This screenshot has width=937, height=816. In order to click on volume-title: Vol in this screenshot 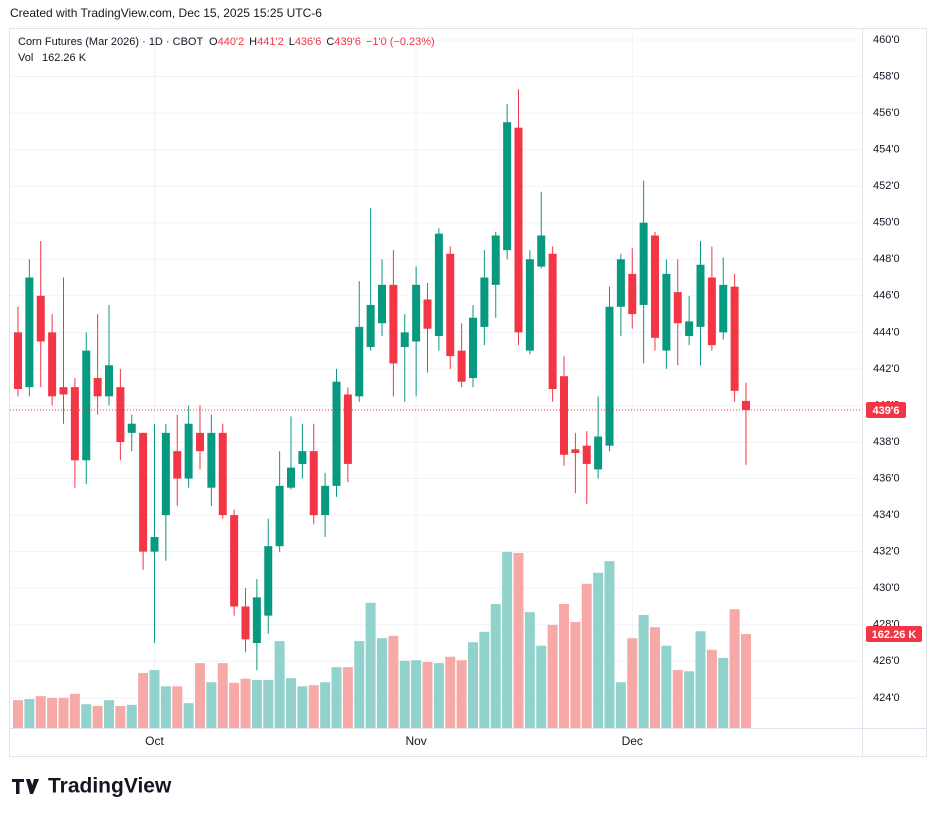, I will do `click(25, 58)`.